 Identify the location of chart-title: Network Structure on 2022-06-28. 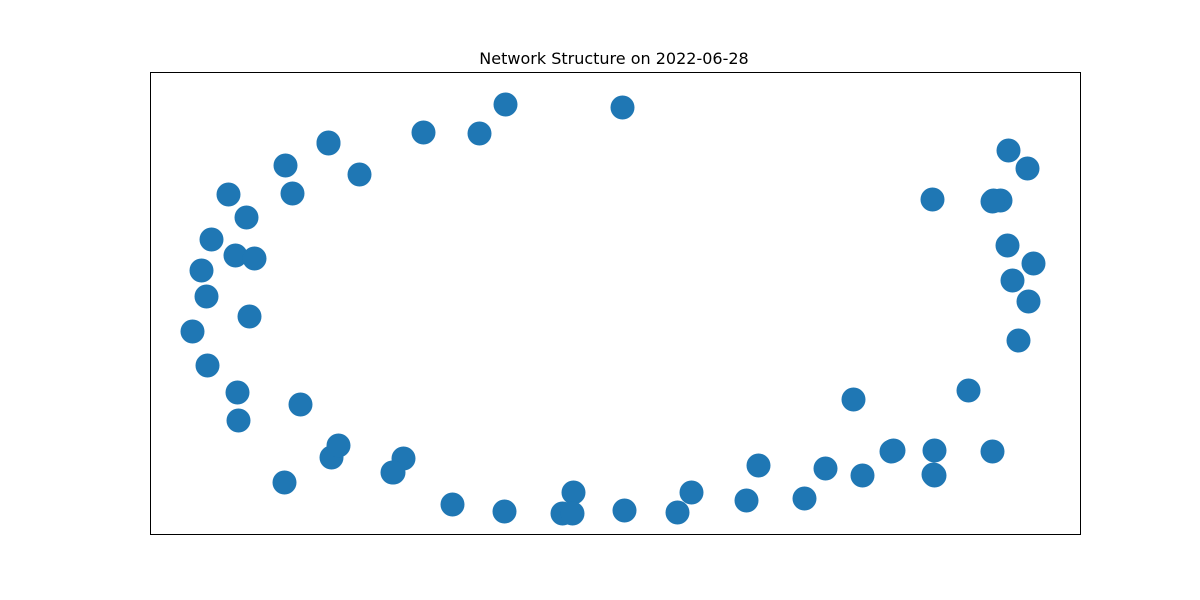
(613, 58).